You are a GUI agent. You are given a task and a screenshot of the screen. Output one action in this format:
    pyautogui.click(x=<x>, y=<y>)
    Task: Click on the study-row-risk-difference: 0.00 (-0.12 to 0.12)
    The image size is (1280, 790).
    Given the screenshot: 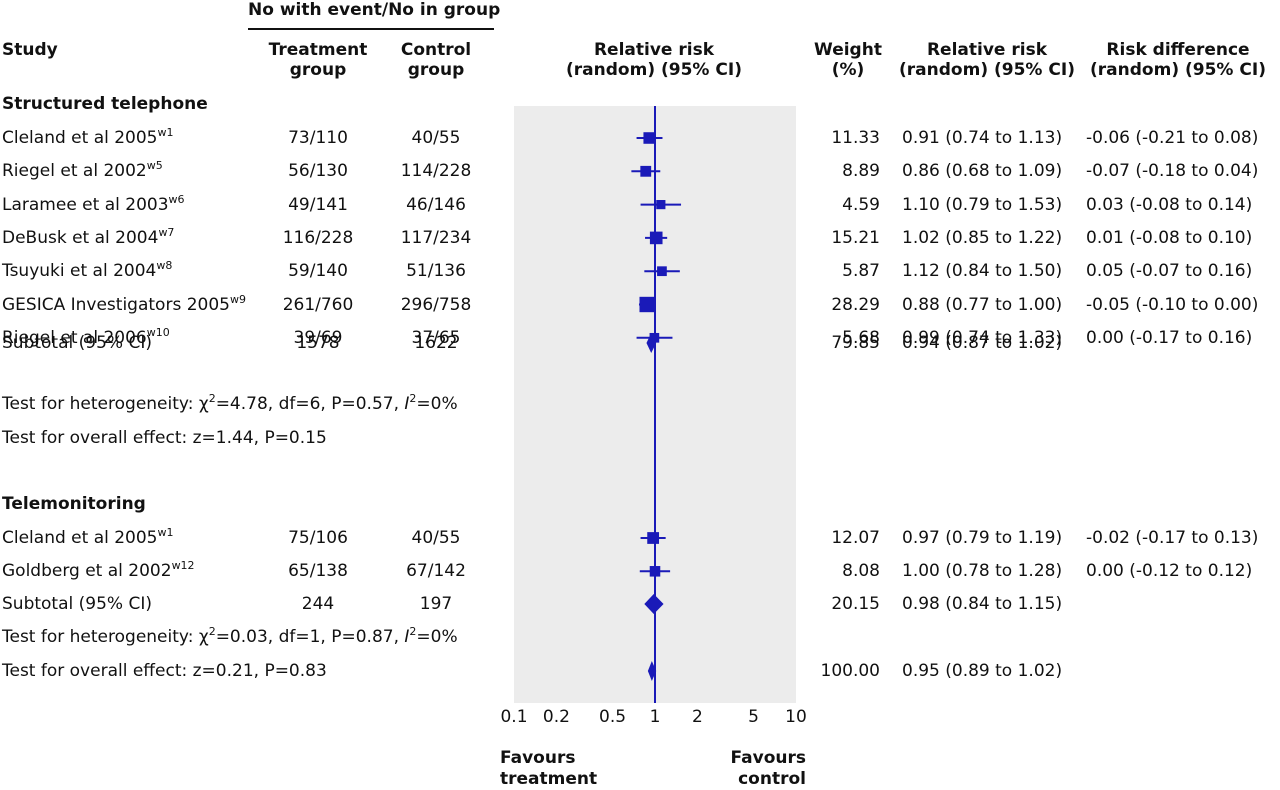 What is the action you would take?
    pyautogui.click(x=1169, y=571)
    